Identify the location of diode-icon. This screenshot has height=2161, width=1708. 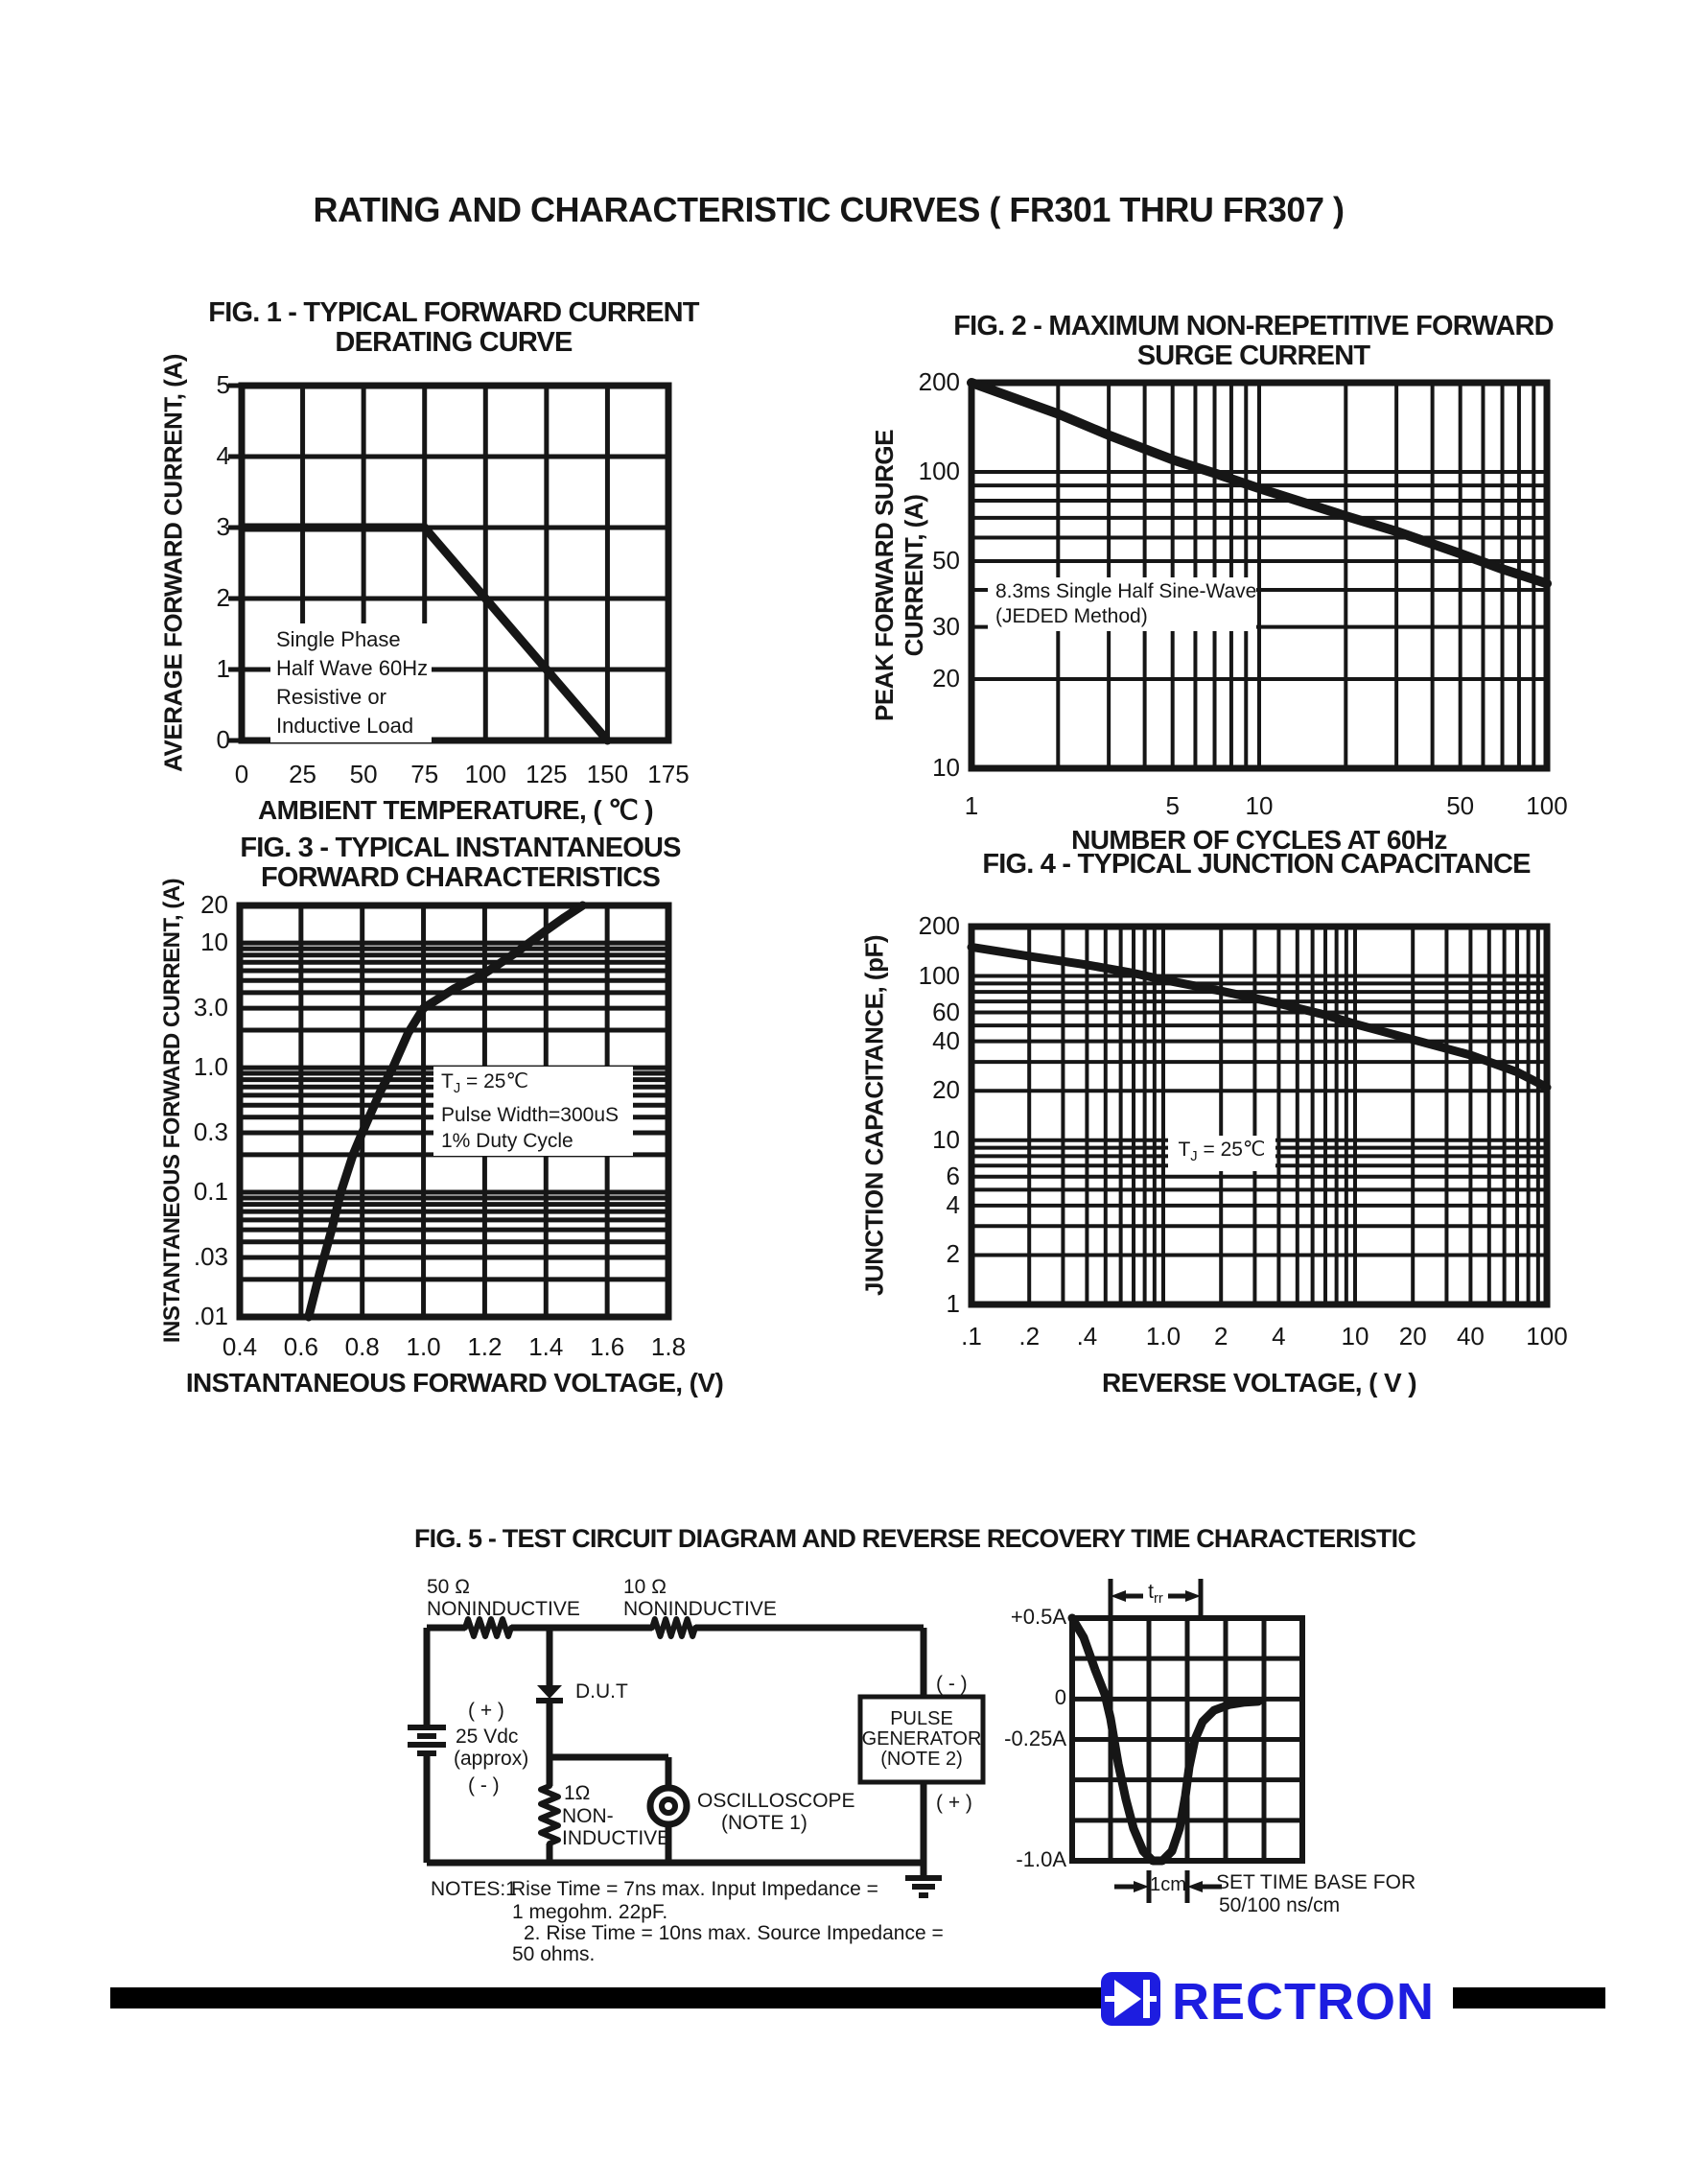
(1131, 1999).